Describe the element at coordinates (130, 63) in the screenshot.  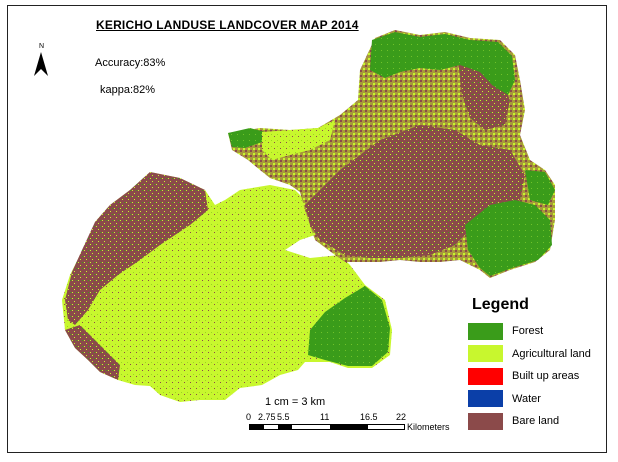
I see `accuracy-text: Accuracy:83%` at that location.